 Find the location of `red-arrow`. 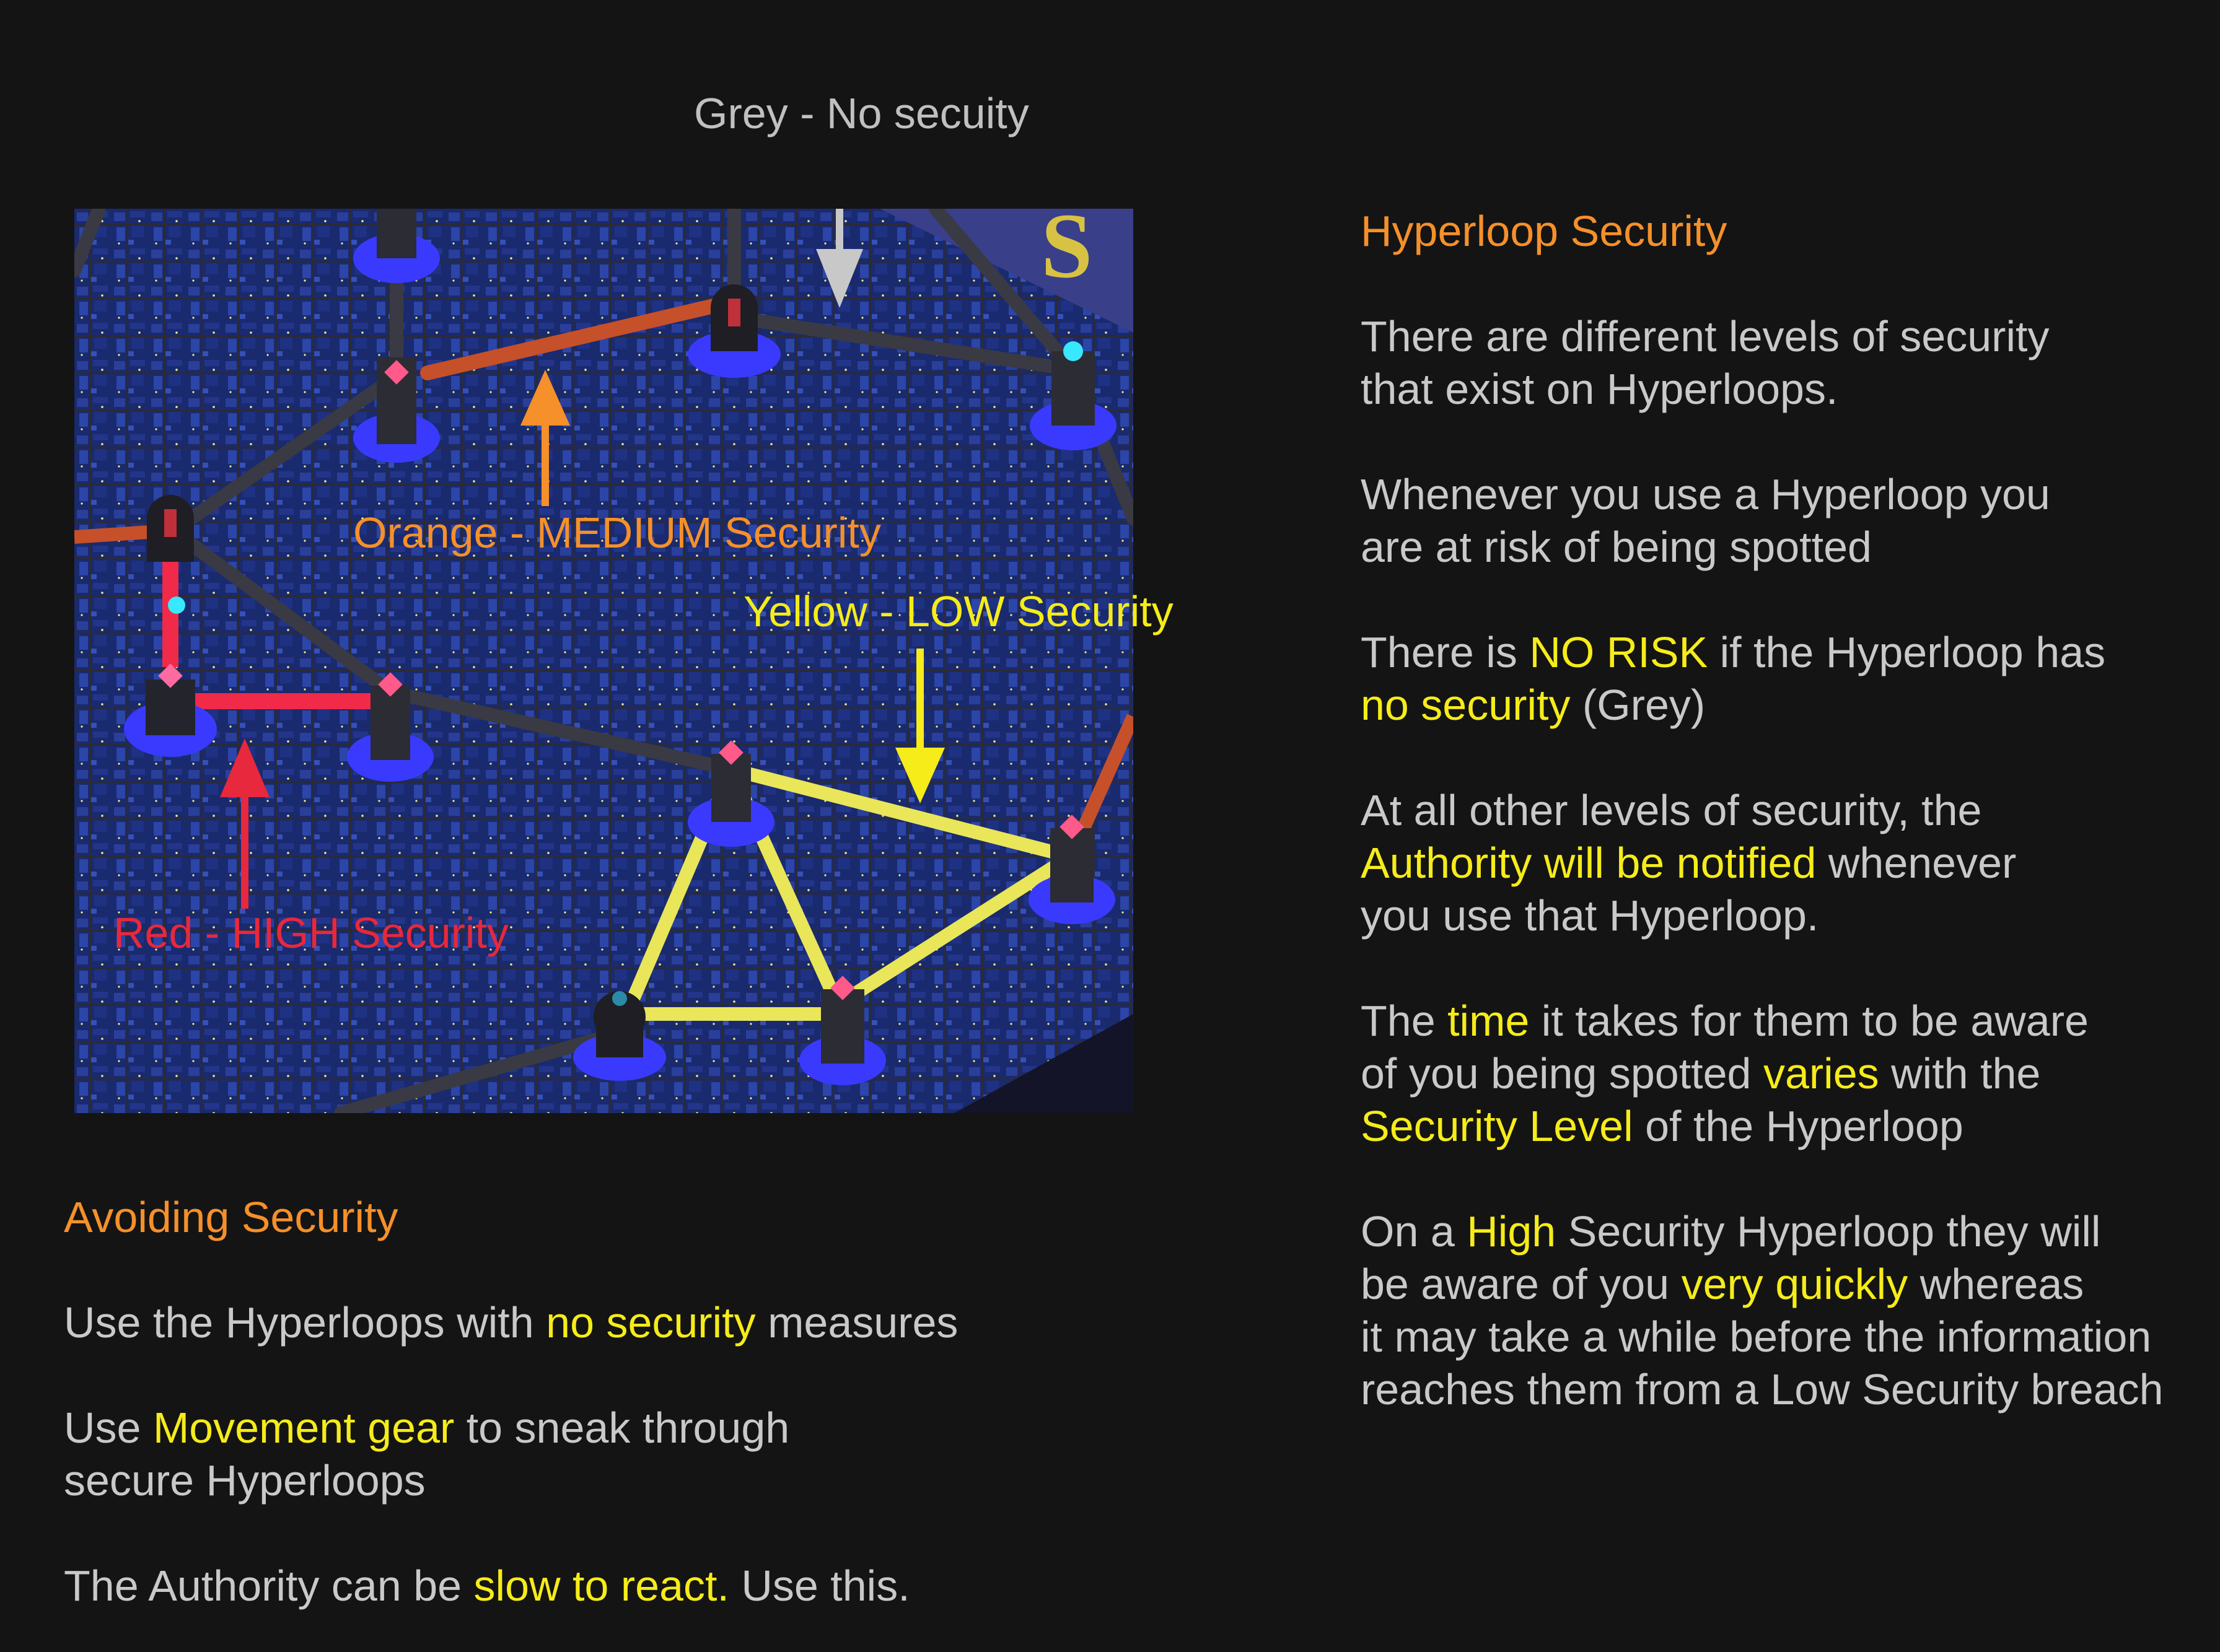

red-arrow is located at coordinates (245, 823).